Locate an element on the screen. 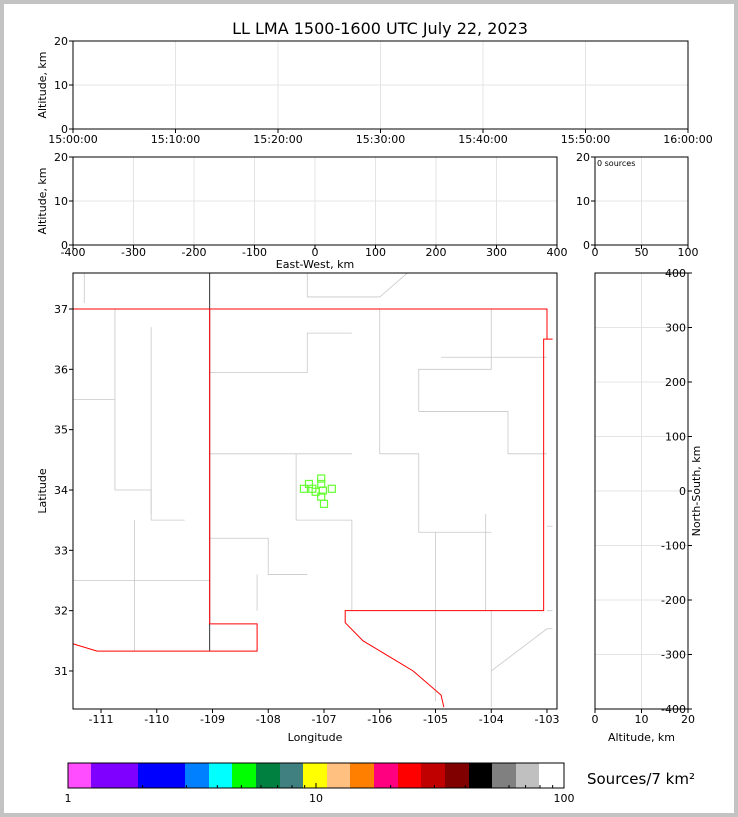 This screenshot has height=817, width=738. colorbar-tick-label: 1 is located at coordinates (68, 798).